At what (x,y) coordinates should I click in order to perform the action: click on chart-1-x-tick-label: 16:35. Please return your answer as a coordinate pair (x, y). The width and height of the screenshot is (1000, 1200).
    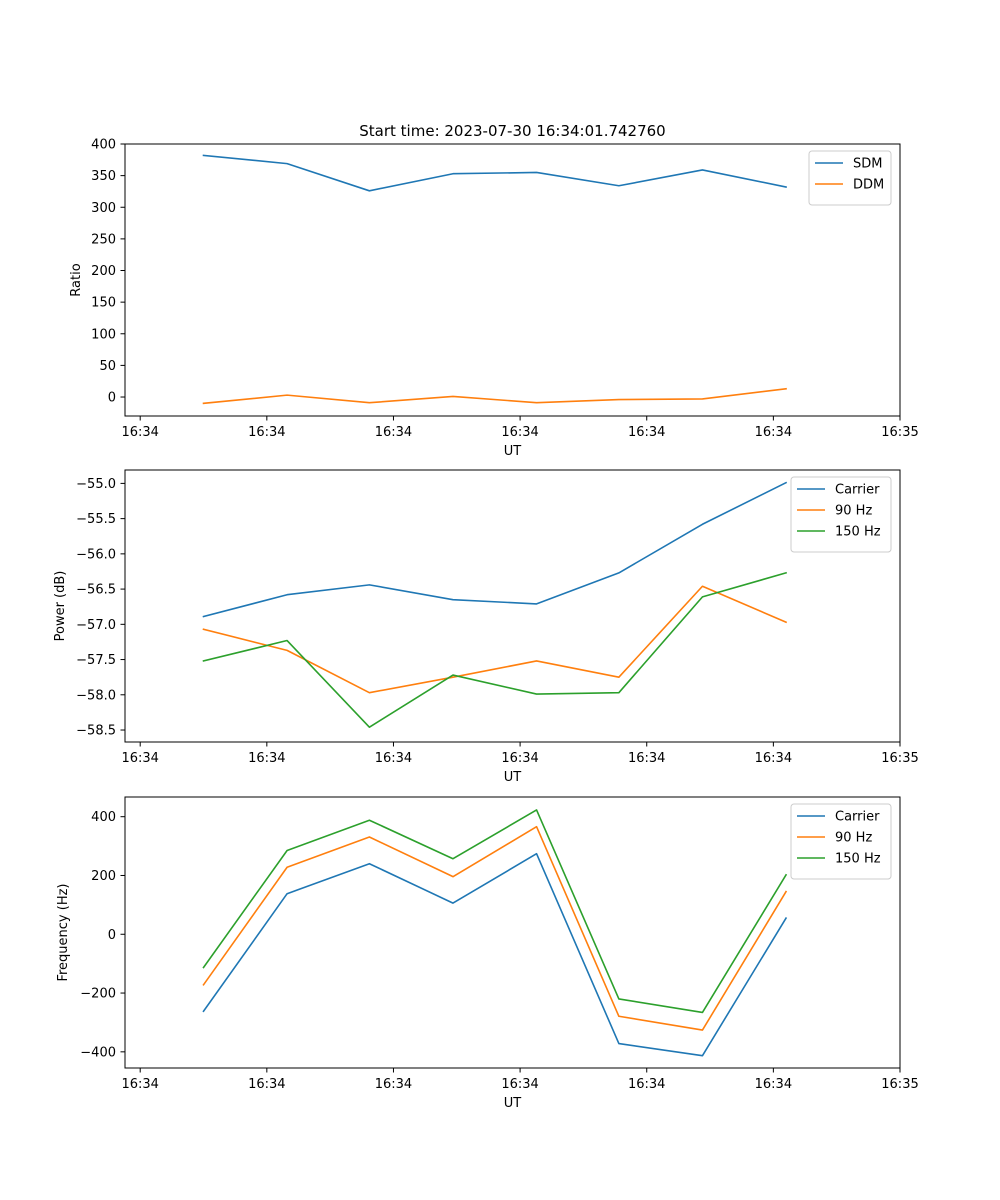
    Looking at the image, I should click on (899, 432).